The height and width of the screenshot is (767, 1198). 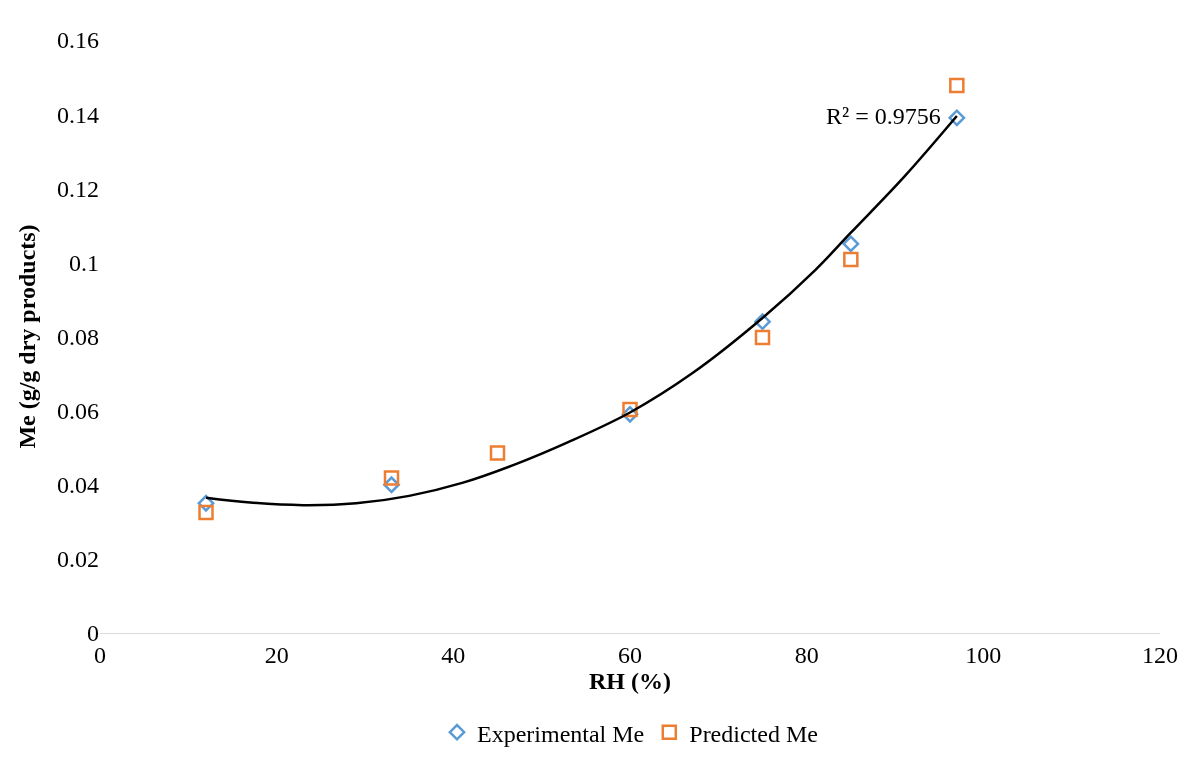 What do you see at coordinates (1160, 654) in the screenshot?
I see `x-tick-label: 120` at bounding box center [1160, 654].